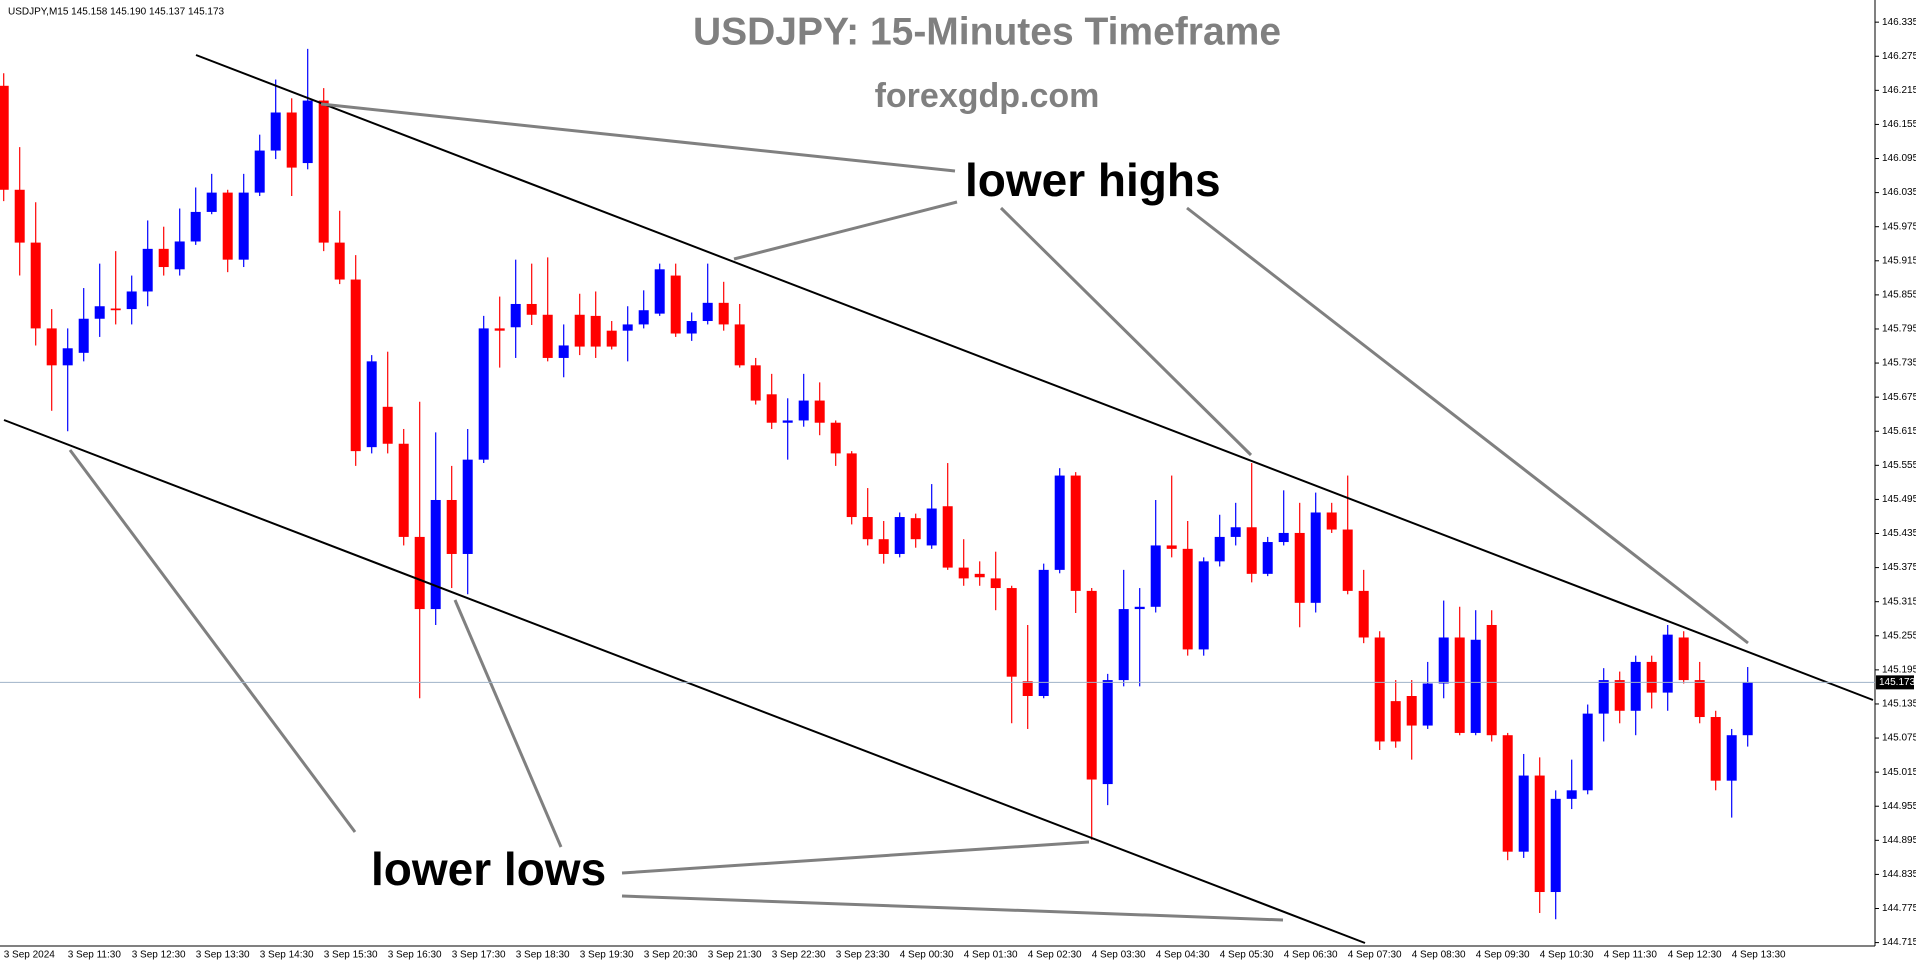 This screenshot has width=1916, height=964. Describe the element at coordinates (1899, 56) in the screenshot. I see `y-tick-label: 146.275` at that location.